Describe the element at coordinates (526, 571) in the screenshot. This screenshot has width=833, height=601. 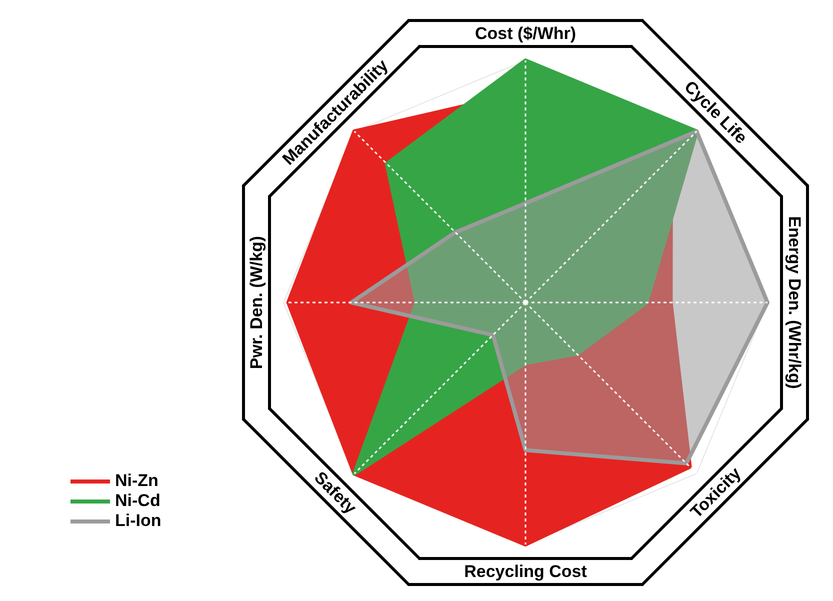
I see `spoke-label: Recycling Cost` at that location.